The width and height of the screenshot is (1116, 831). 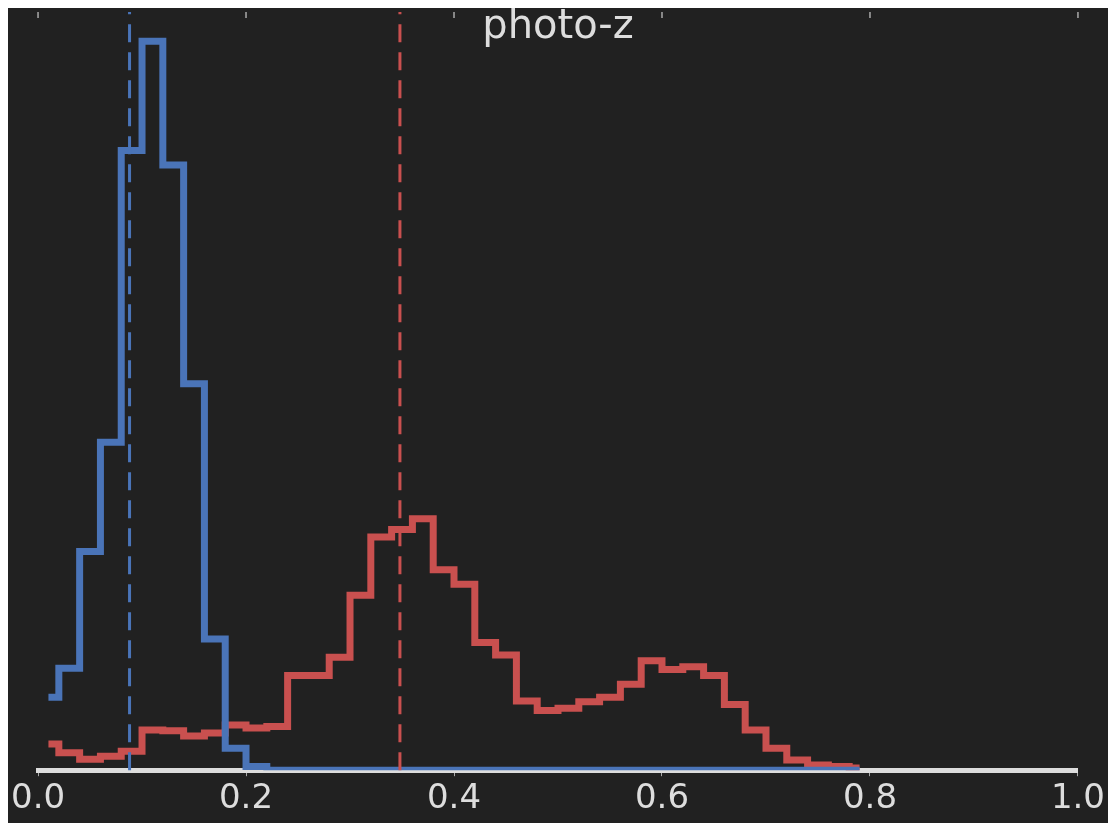 I want to click on x-tick-label: 0.0, so click(x=38, y=796).